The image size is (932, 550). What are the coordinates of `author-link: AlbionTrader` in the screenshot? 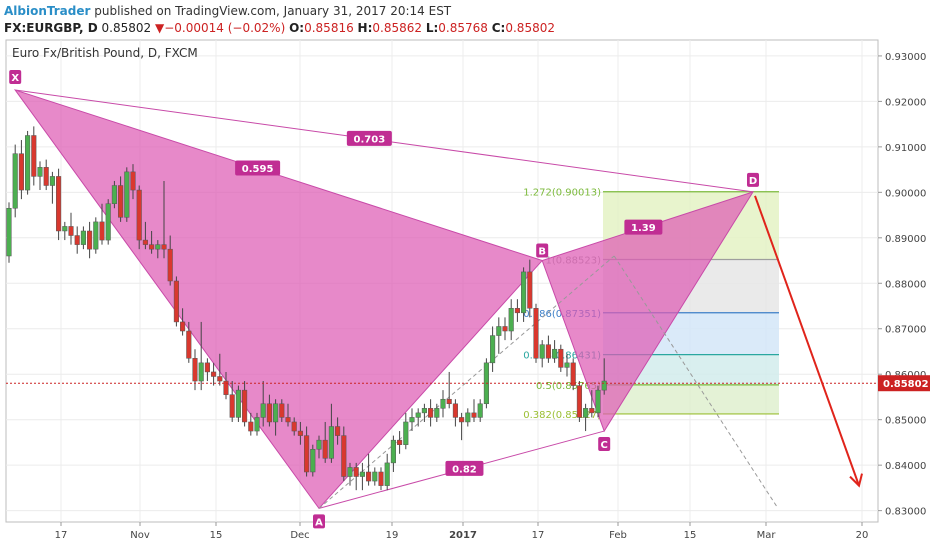 It's located at (47, 11).